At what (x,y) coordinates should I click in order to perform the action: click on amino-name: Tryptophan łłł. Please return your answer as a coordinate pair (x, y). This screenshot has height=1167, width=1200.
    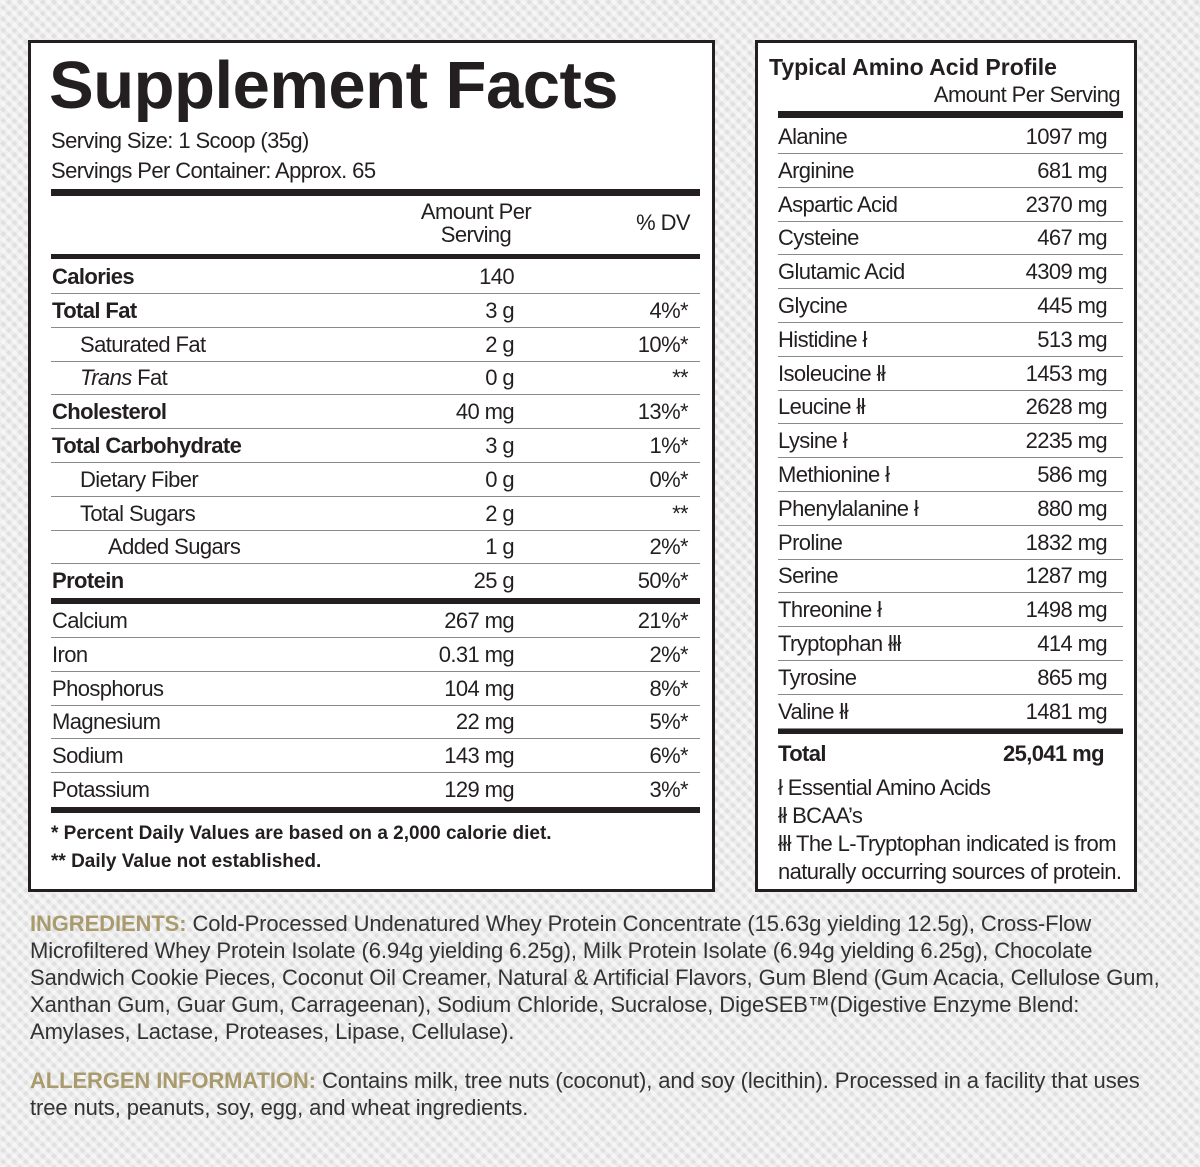
    Looking at the image, I should click on (839, 643).